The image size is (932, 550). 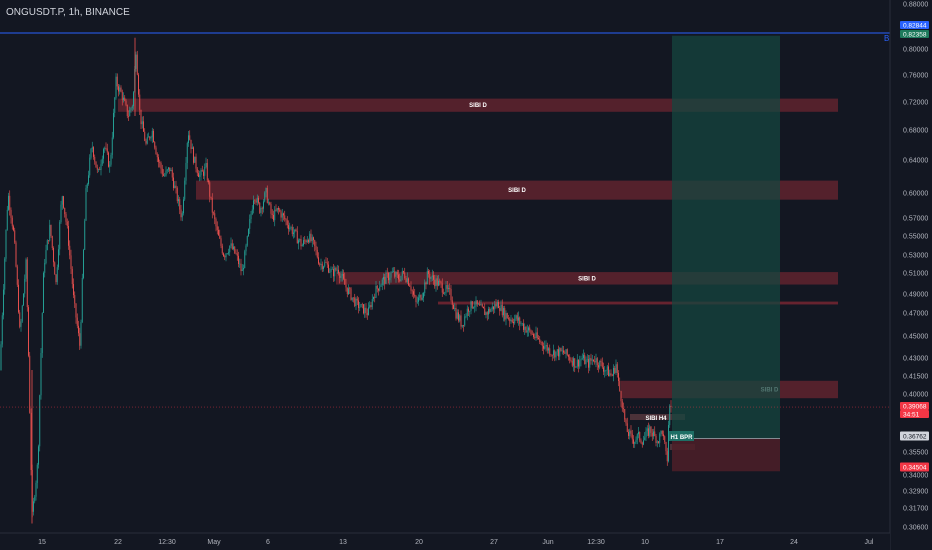 What do you see at coordinates (478, 105) in the screenshot?
I see `sibi-zone` at bounding box center [478, 105].